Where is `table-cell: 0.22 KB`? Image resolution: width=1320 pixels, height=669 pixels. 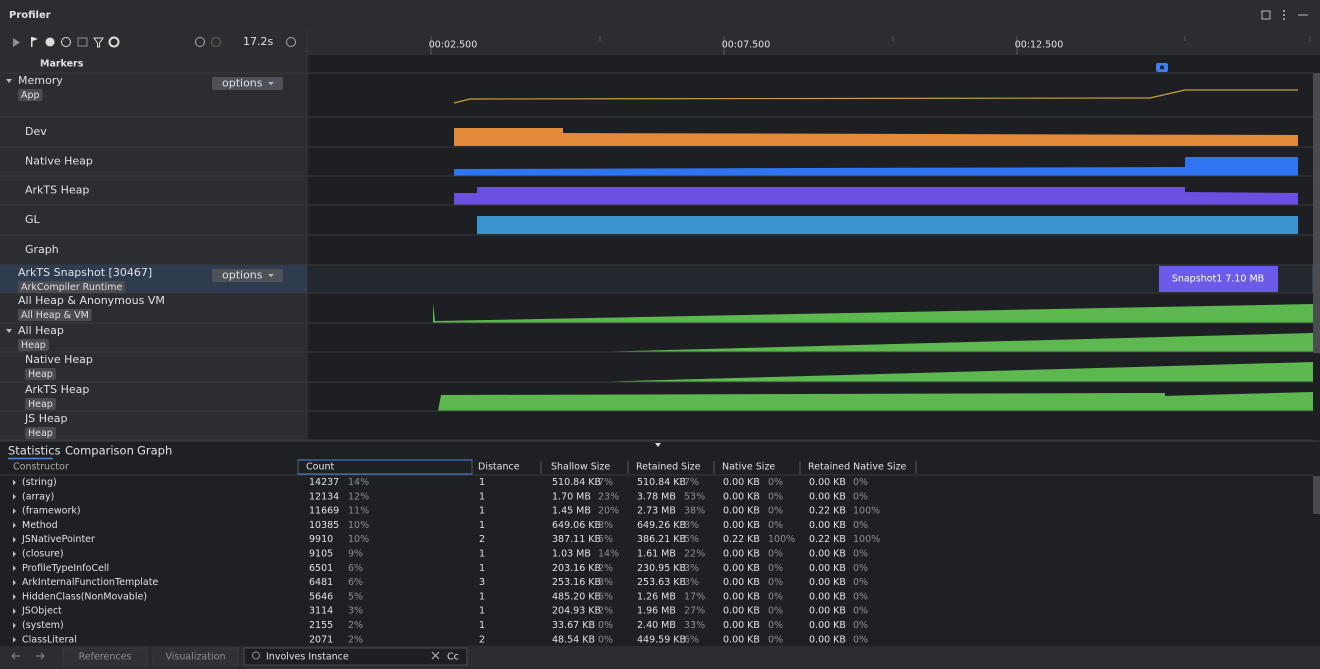
table-cell: 0.22 KB is located at coordinates (827, 539).